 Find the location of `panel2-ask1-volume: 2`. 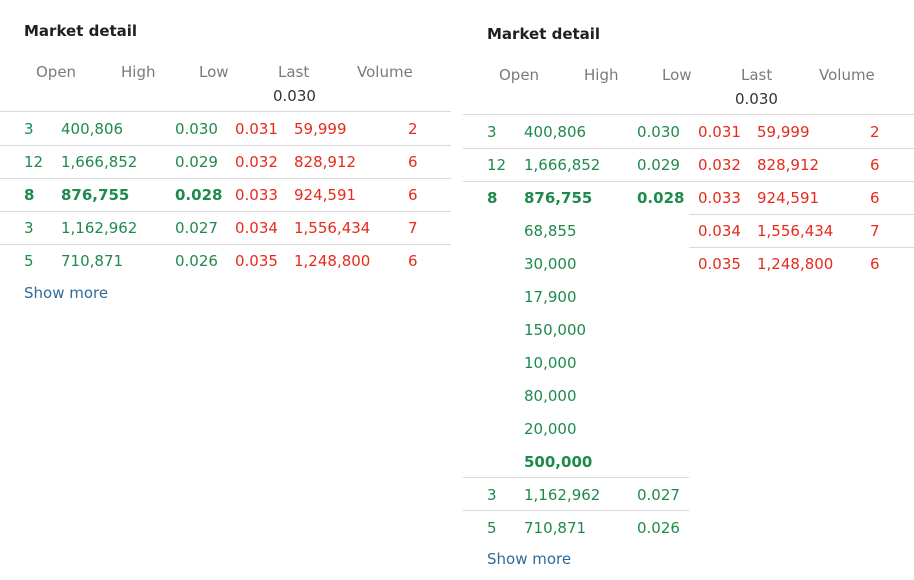

panel2-ask1-volume: 2 is located at coordinates (875, 132).